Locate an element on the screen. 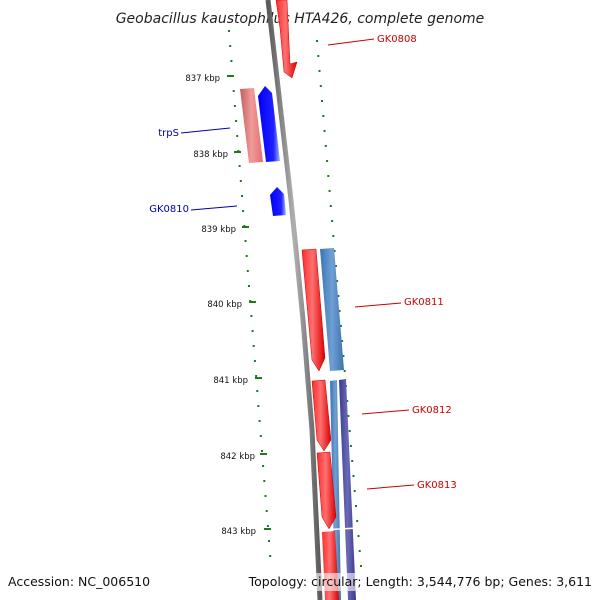  kbp-label: 842 kbp is located at coordinates (237, 457).